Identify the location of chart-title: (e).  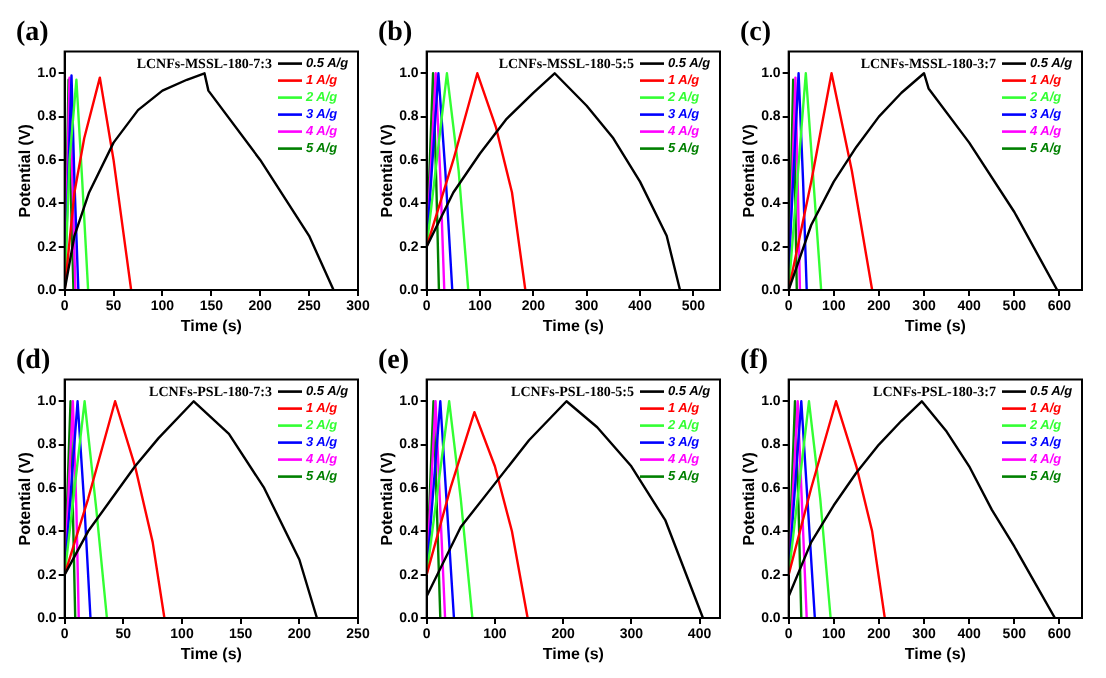
(394, 361).